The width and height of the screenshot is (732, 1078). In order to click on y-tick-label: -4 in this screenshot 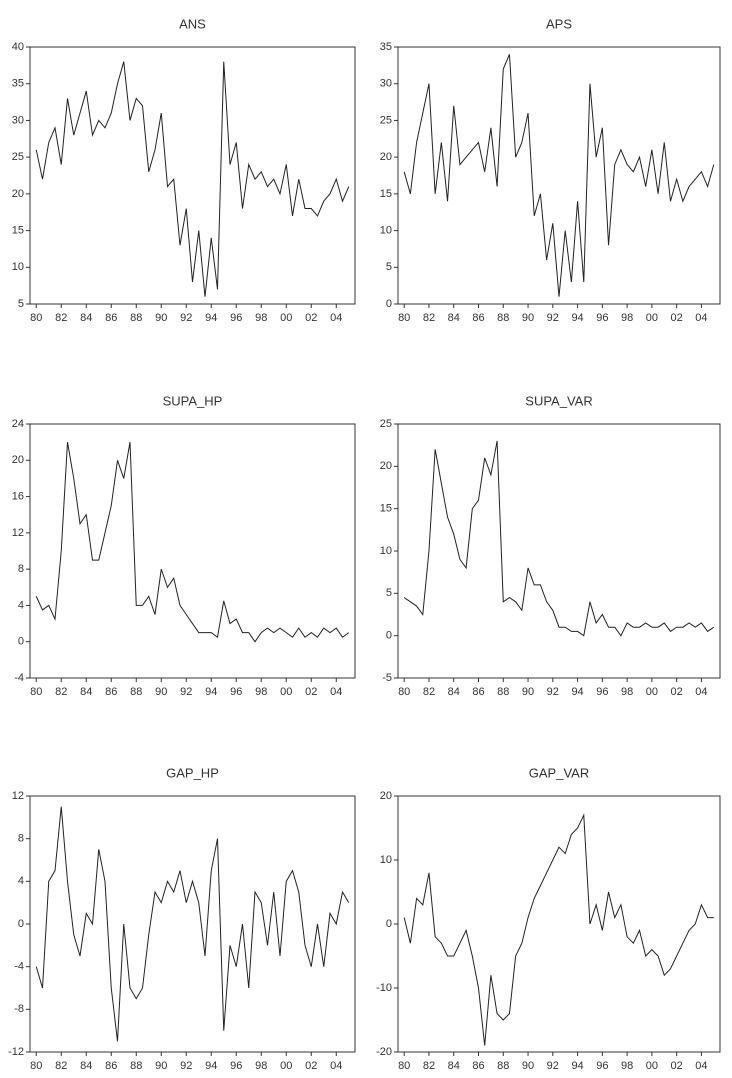, I will do `click(19, 967)`.